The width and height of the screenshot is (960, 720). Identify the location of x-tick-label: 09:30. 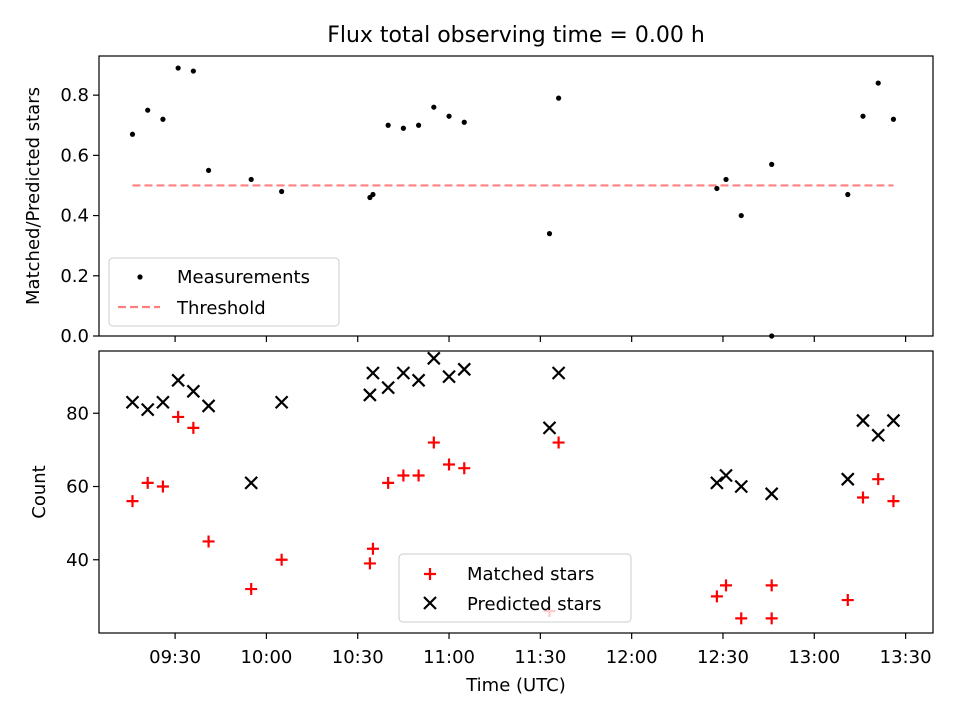
(175, 657).